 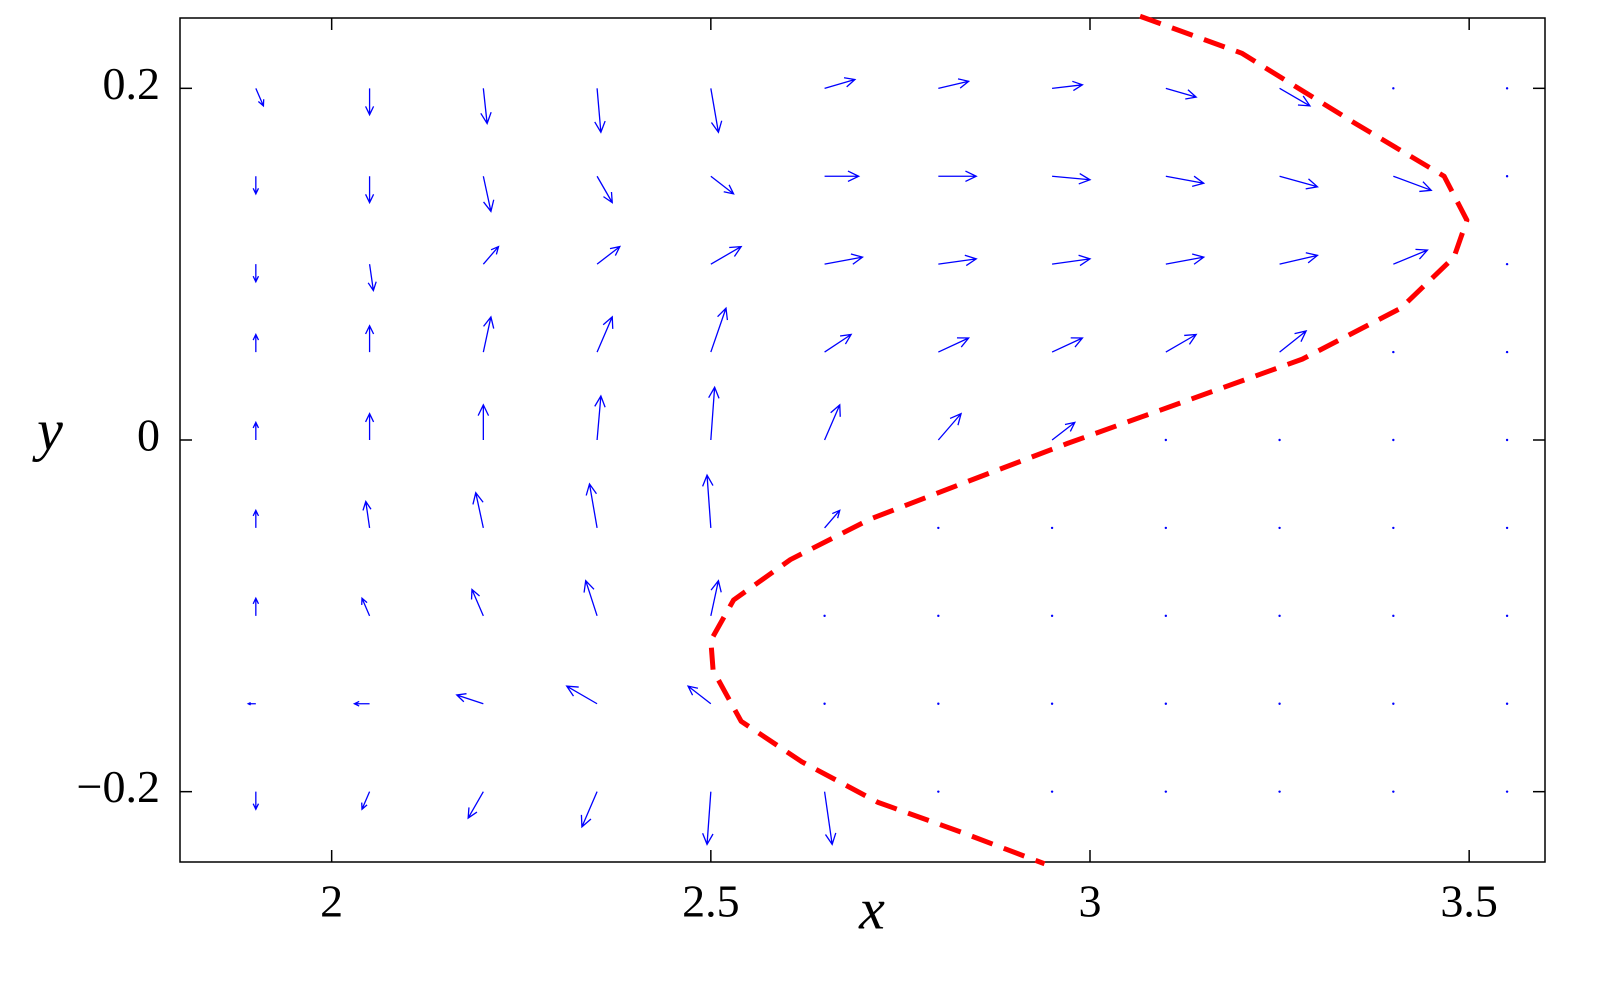 What do you see at coordinates (148, 435) in the screenshot?
I see `y-tick-label: 0` at bounding box center [148, 435].